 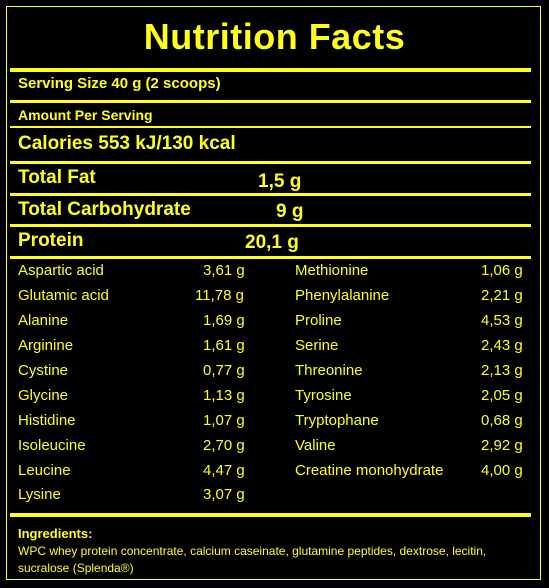 What do you see at coordinates (342, 295) in the screenshot?
I see `amino-right-name-1: Phenylalanine` at bounding box center [342, 295].